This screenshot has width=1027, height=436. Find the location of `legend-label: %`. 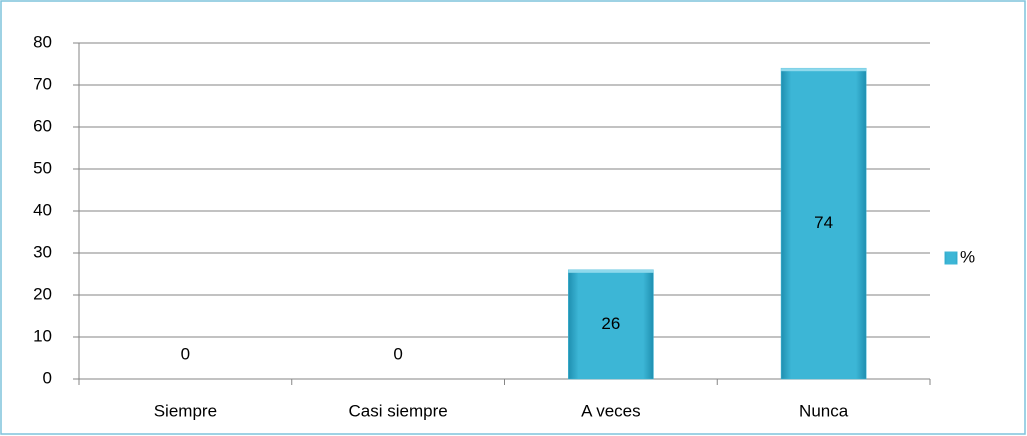

legend-label: % is located at coordinates (967, 256).